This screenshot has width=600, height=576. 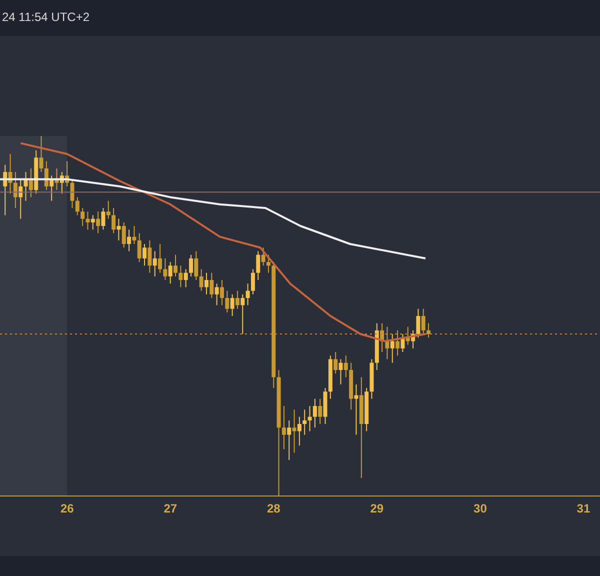 I want to click on x-tick-label: 27, so click(x=171, y=509).